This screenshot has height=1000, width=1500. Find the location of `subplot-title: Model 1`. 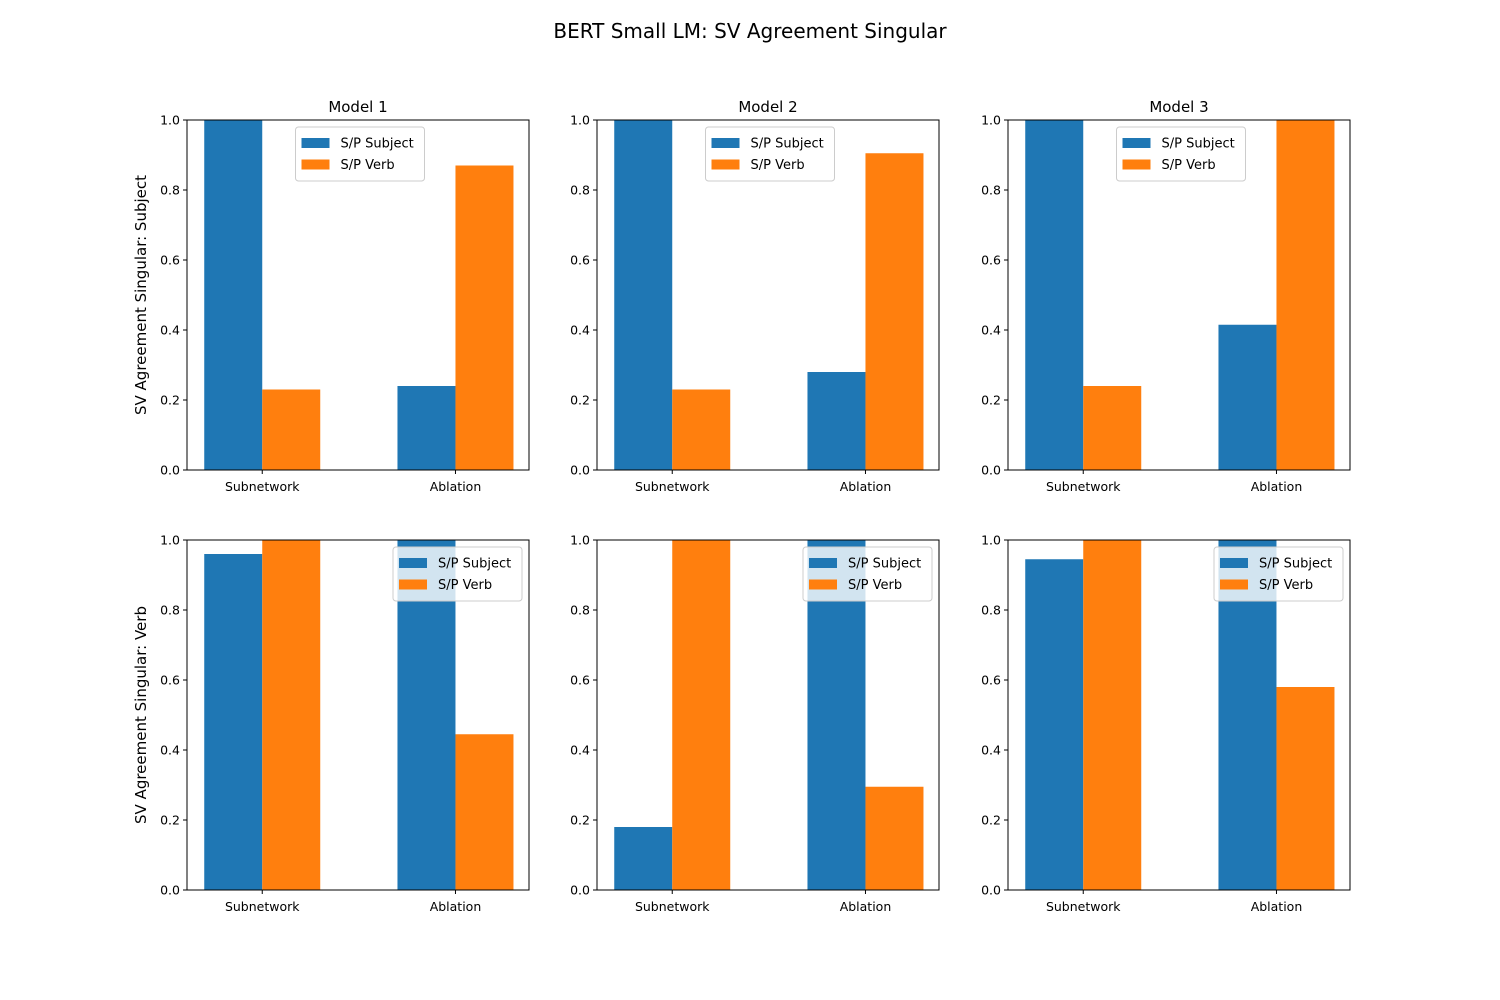

subplot-title: Model 1 is located at coordinates (357, 107).